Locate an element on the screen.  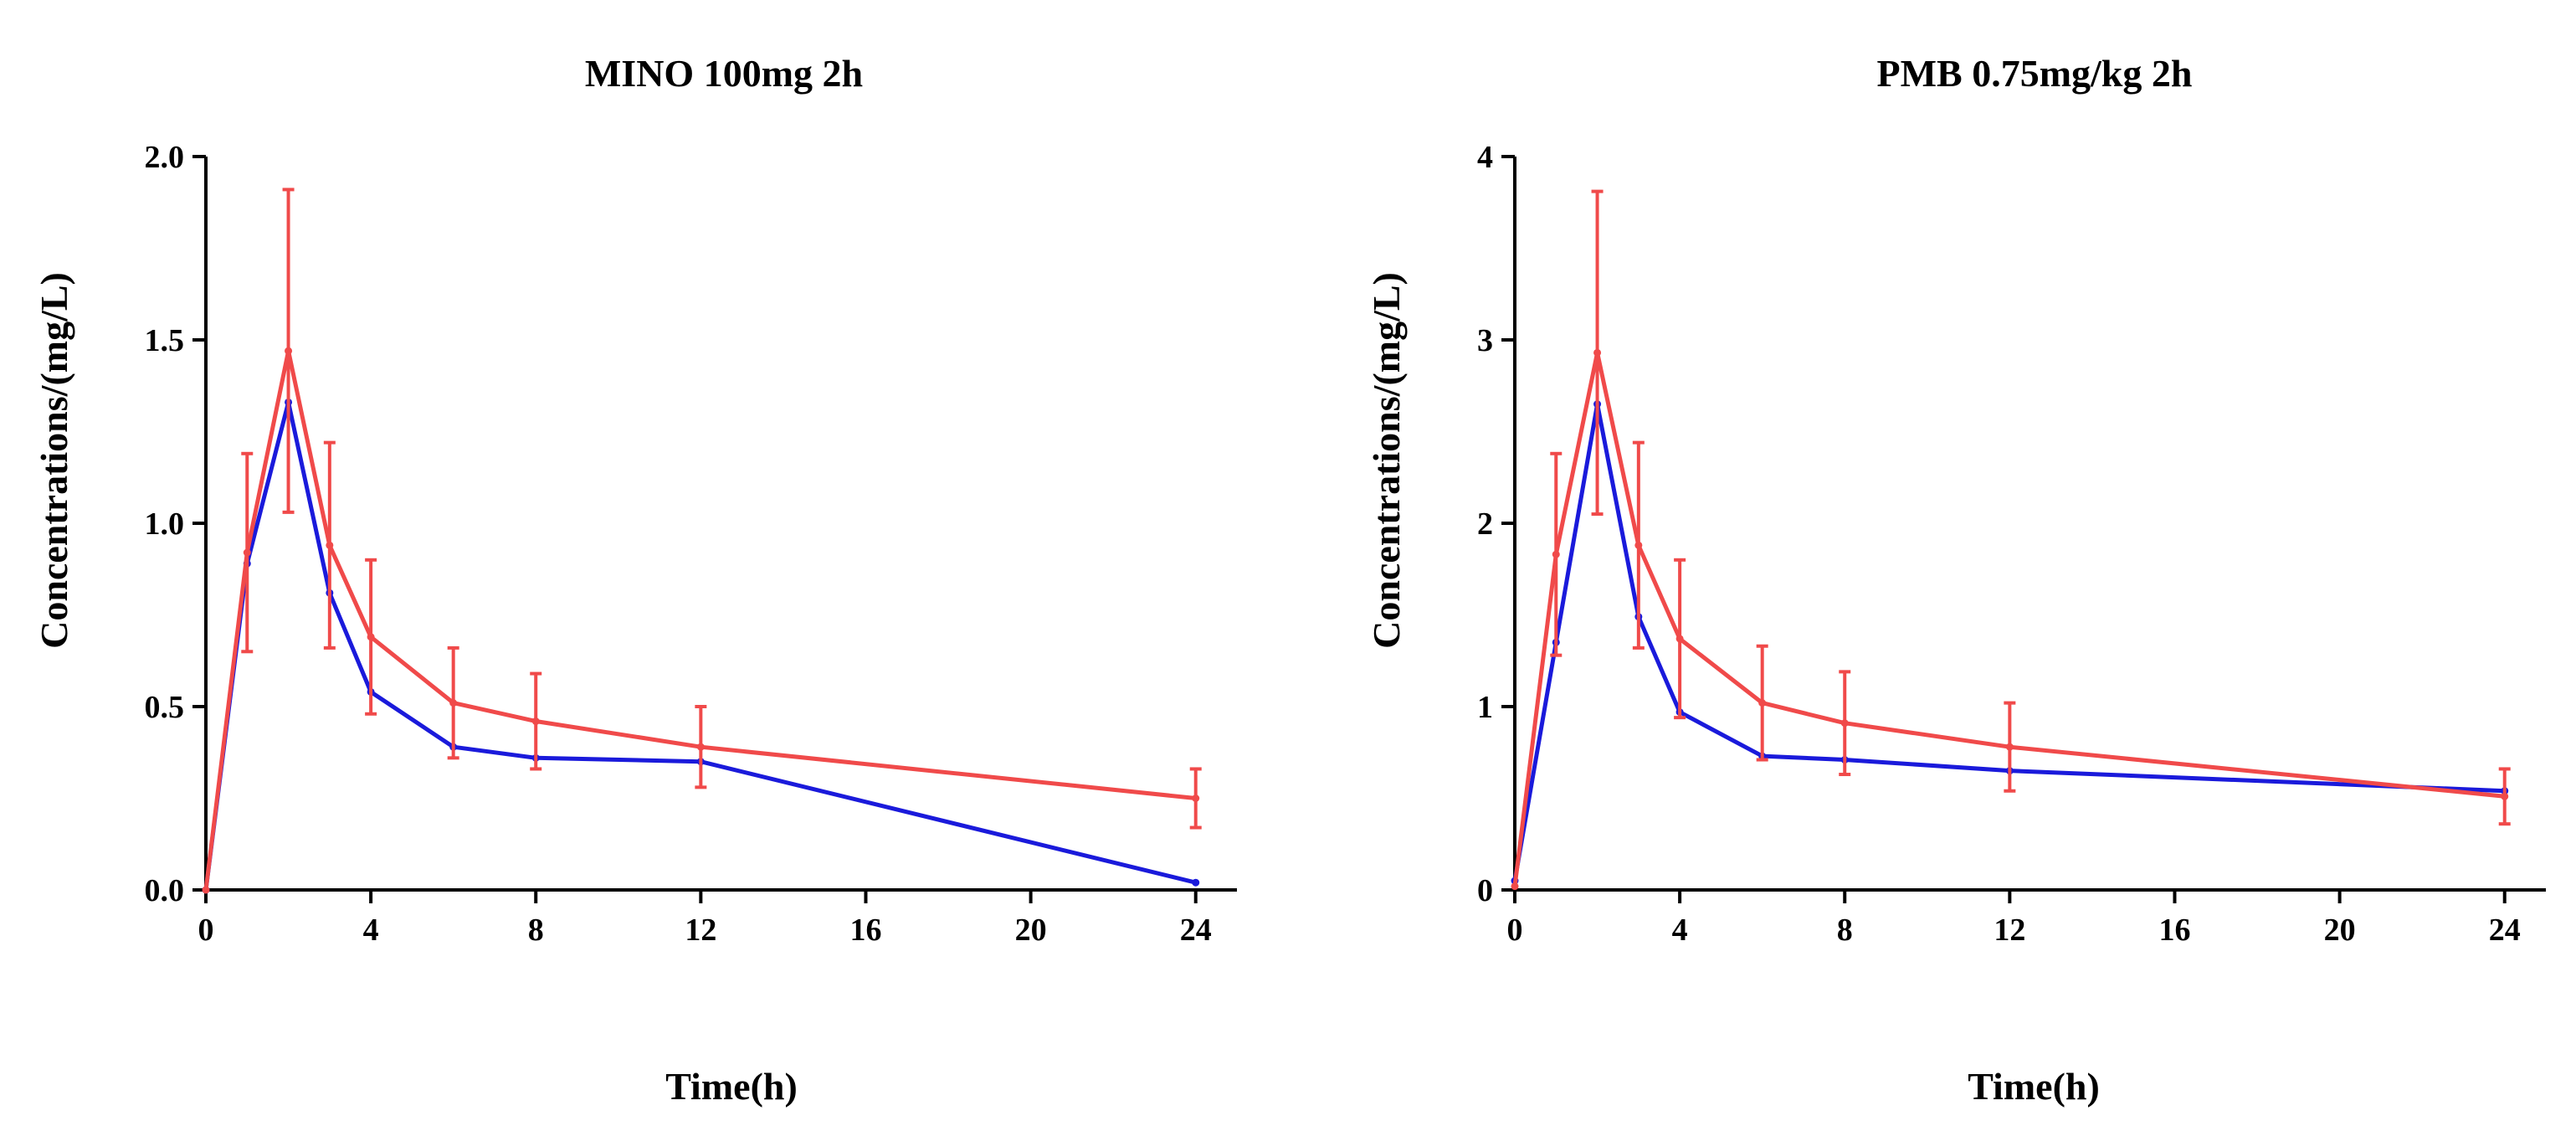
y-tick-label: 1 is located at coordinates (1485, 707).